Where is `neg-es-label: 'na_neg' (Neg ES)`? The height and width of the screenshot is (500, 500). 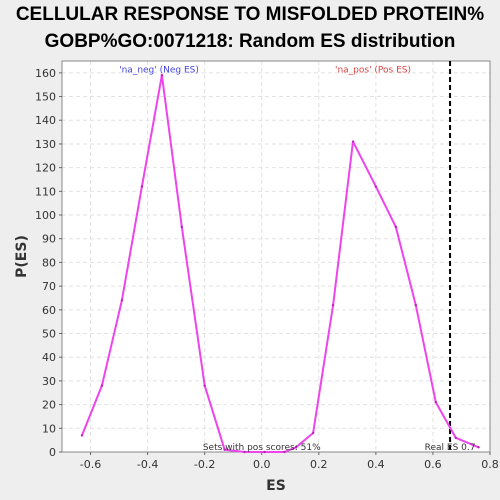 neg-es-label: 'na_neg' (Neg ES) is located at coordinates (159, 71).